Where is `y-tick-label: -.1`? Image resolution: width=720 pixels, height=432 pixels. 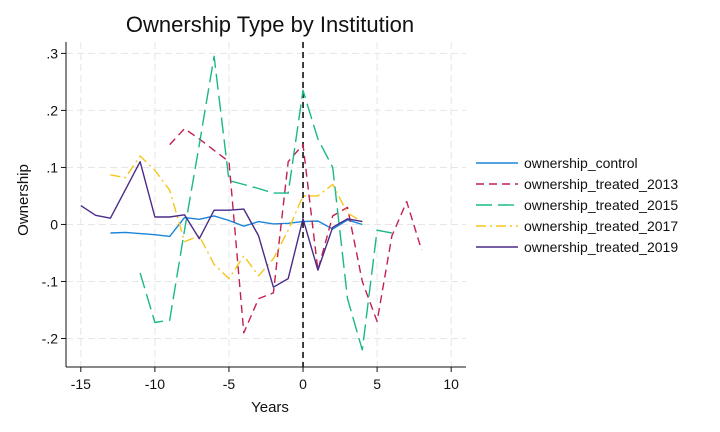 y-tick-label: -.1 is located at coordinates (50, 281).